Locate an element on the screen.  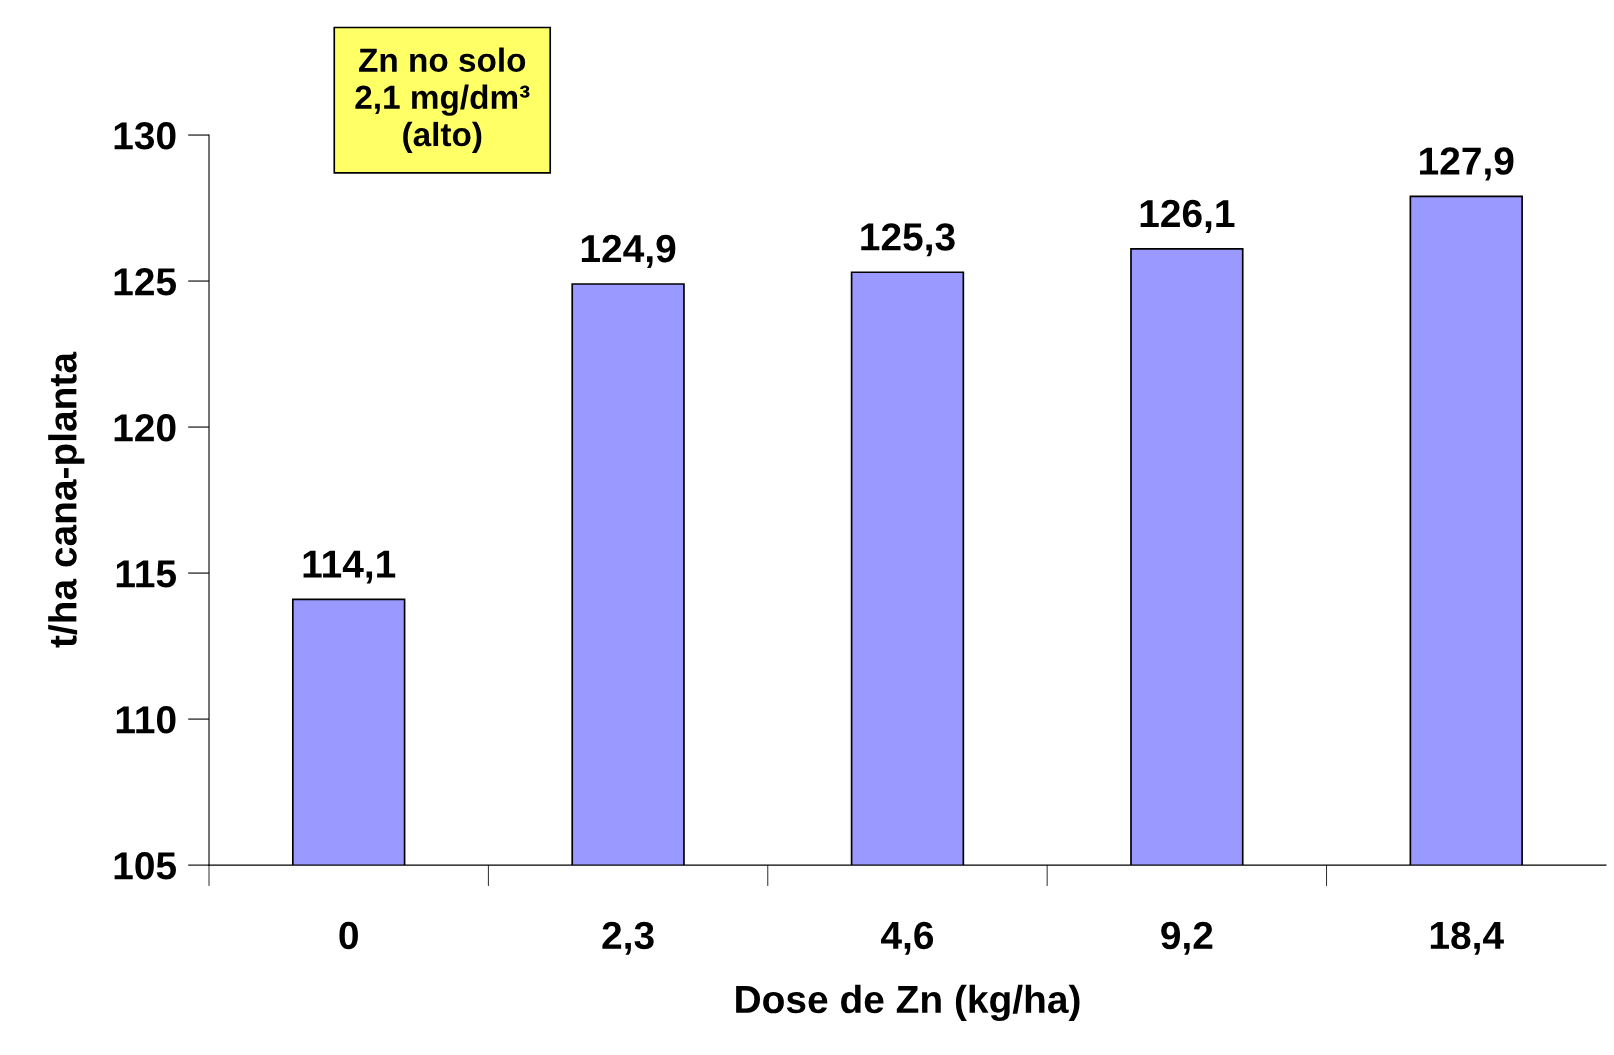
y-tick-label: 115 is located at coordinates (146, 574).